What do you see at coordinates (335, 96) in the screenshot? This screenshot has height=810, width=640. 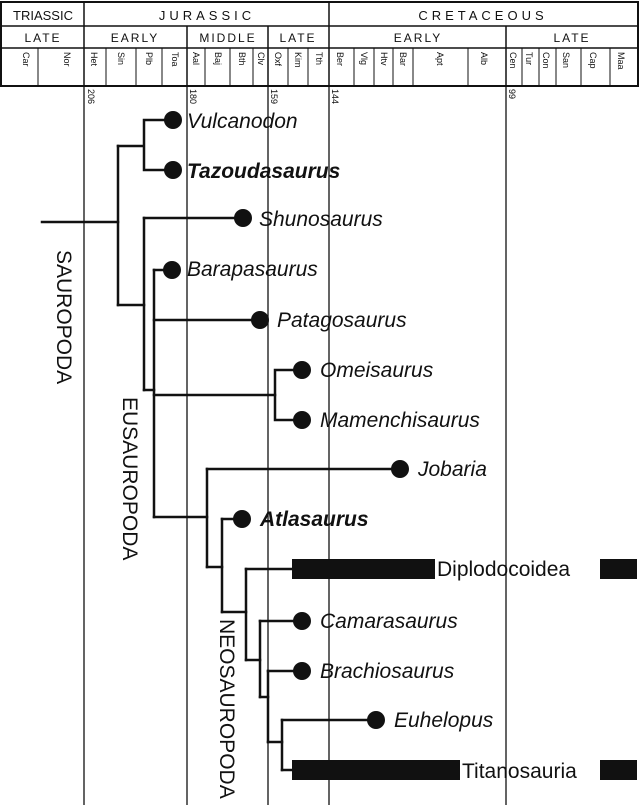 I see `age-label-144: 144` at bounding box center [335, 96].